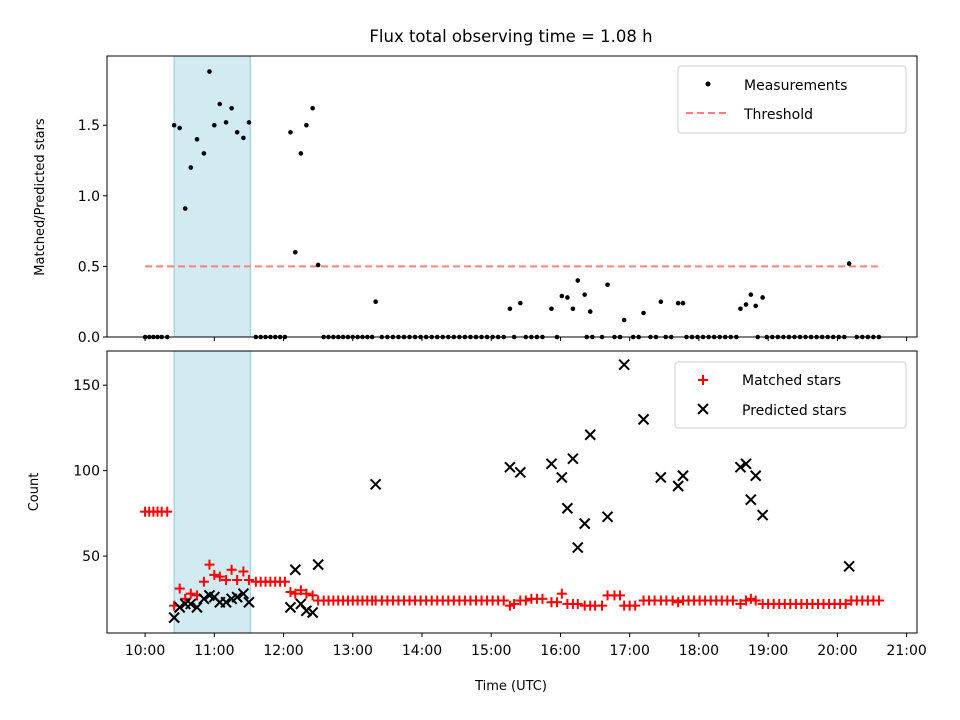 The image size is (960, 720). I want to click on legend-measurements-marker, so click(708, 84).